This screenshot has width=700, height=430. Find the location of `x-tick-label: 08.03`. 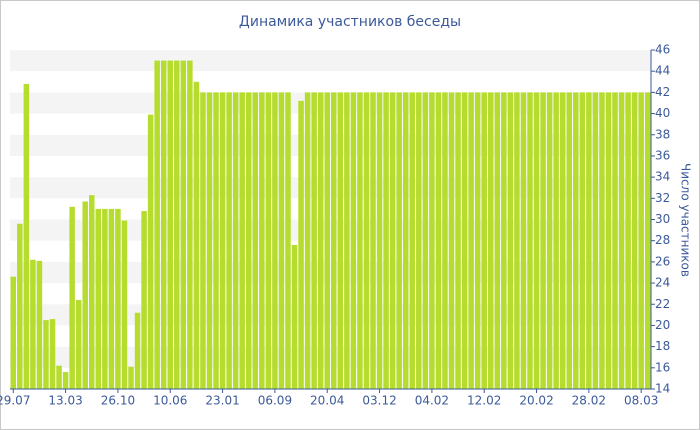

x-tick-label: 08.03 is located at coordinates (641, 401).